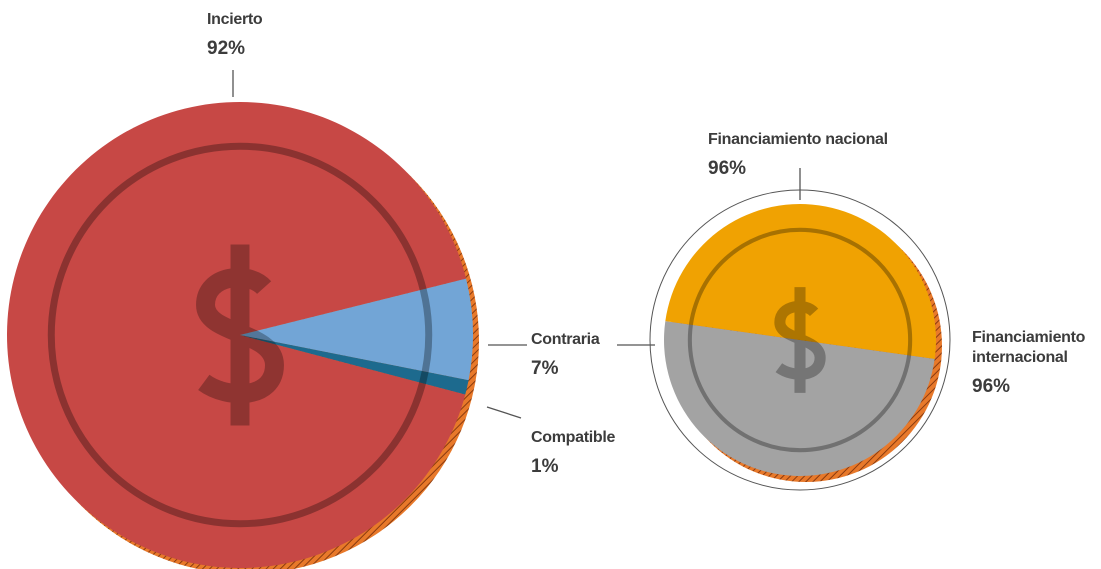  What do you see at coordinates (235, 19) in the screenshot?
I see `category-label: Incierto` at bounding box center [235, 19].